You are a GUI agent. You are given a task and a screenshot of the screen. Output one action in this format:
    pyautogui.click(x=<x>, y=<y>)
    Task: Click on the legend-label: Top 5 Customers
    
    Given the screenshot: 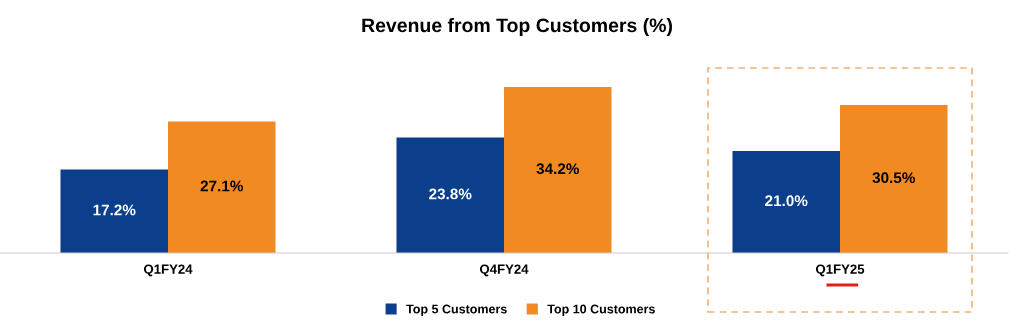 What is the action you would take?
    pyautogui.click(x=456, y=310)
    